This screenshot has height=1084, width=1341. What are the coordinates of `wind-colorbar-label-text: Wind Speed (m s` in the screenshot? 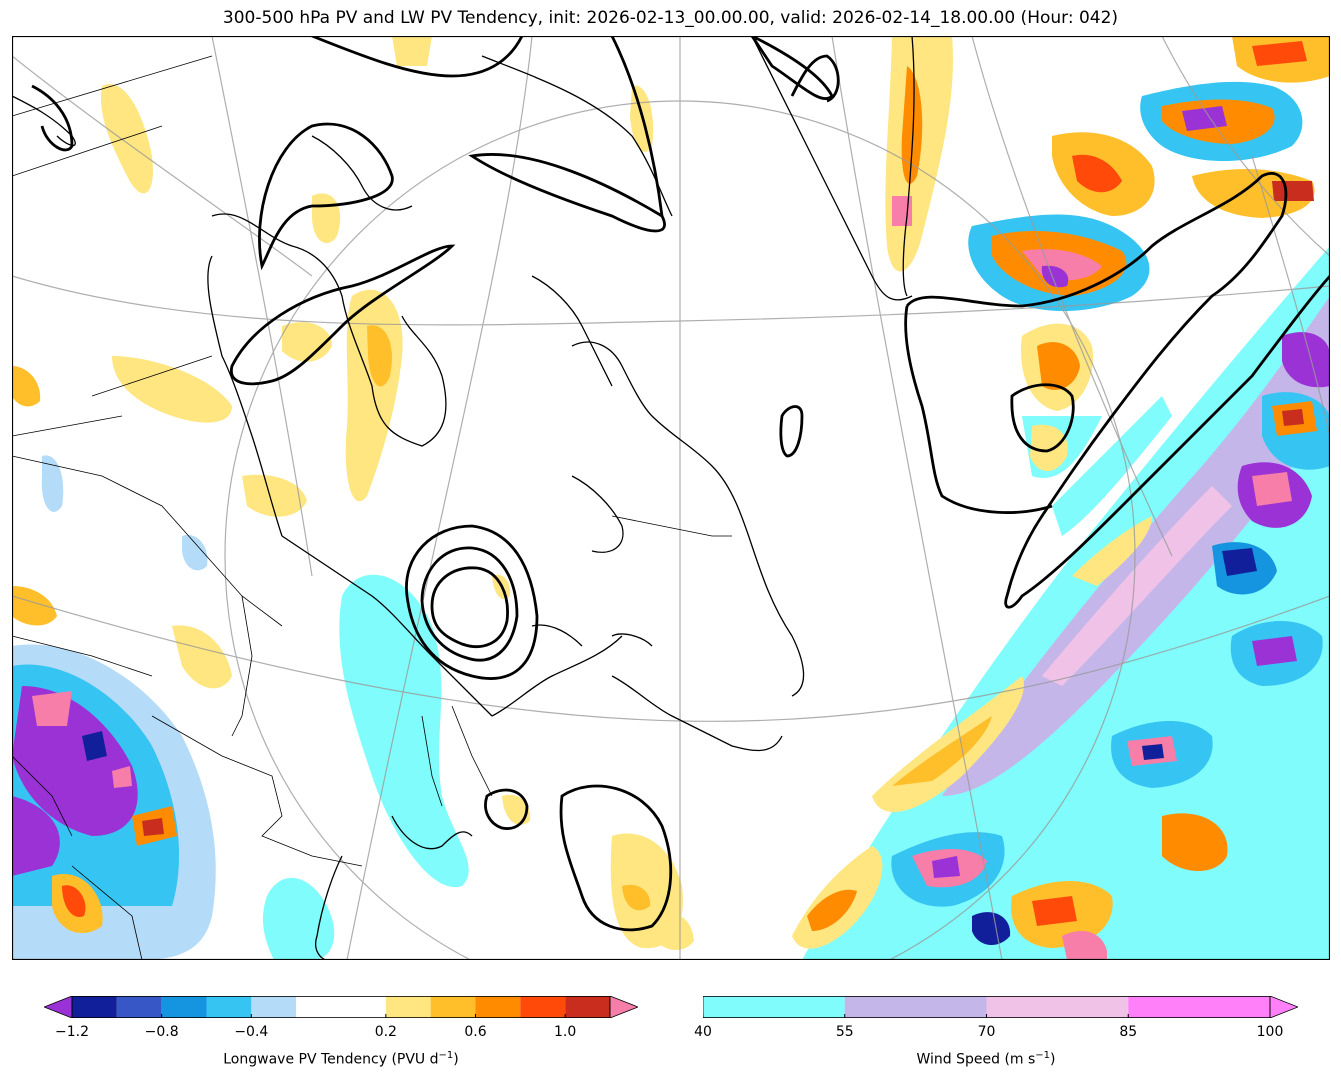 It's located at (976, 1059).